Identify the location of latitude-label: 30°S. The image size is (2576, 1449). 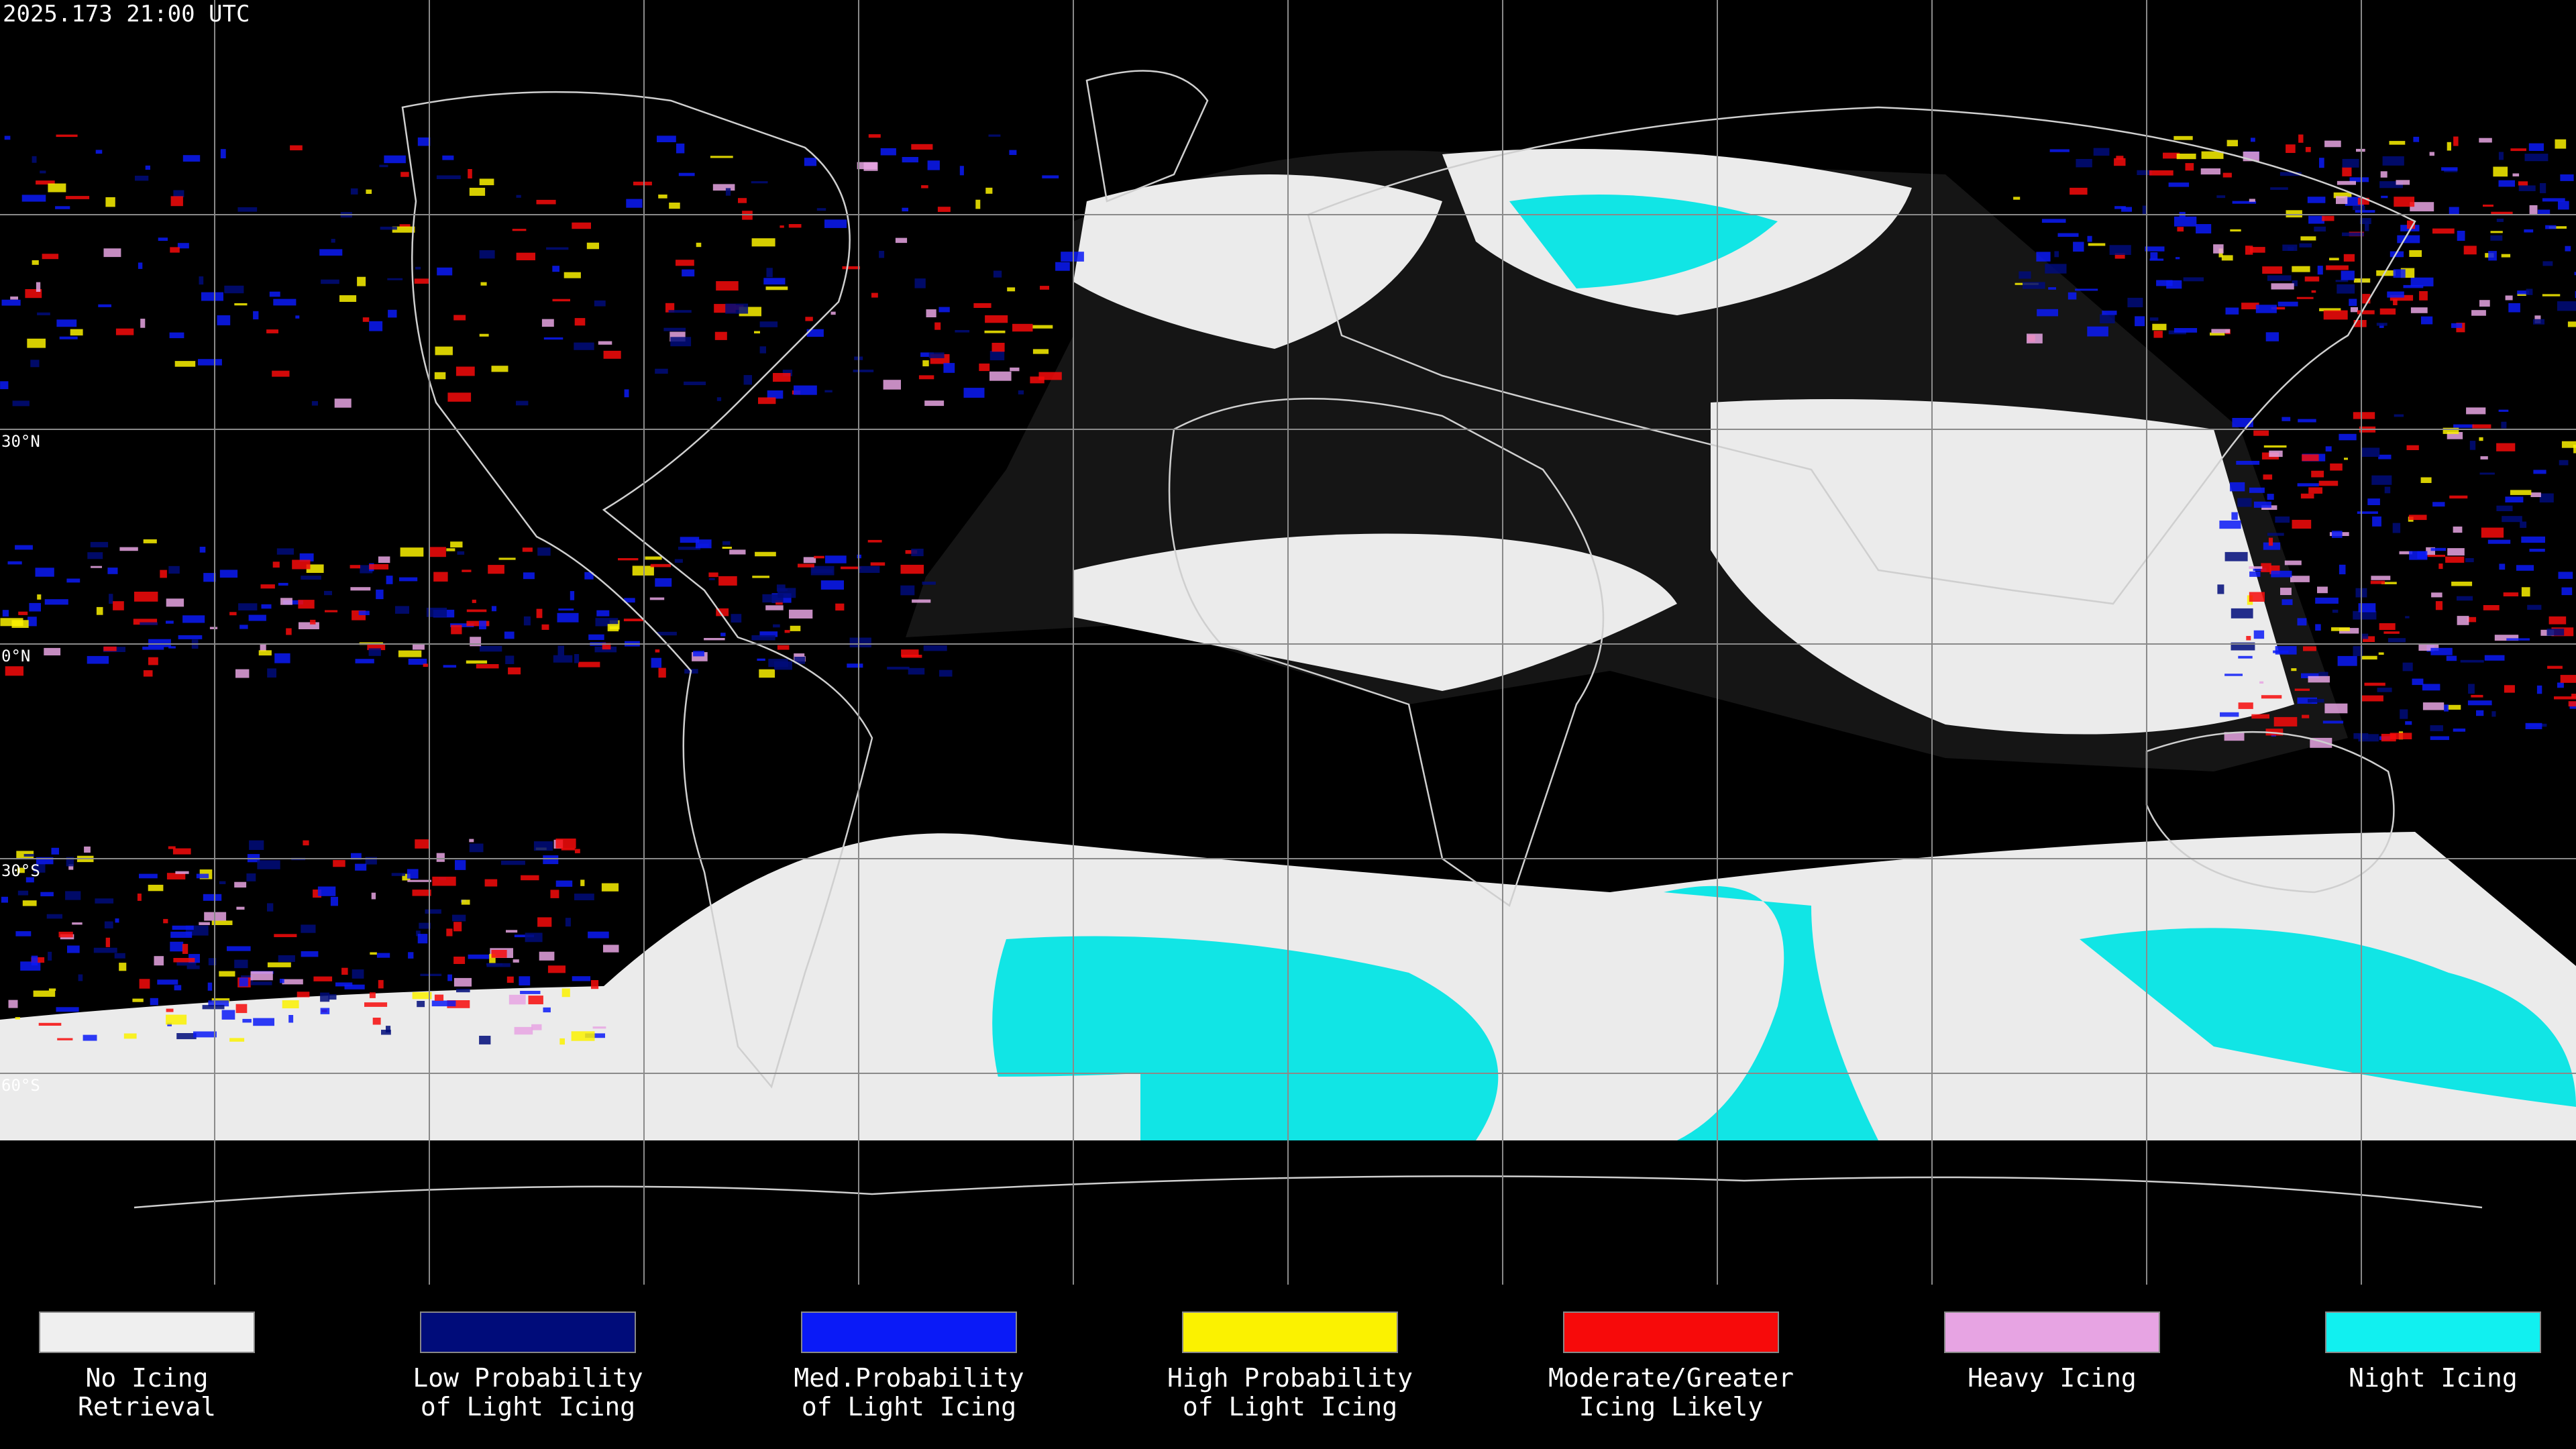
(20, 870).